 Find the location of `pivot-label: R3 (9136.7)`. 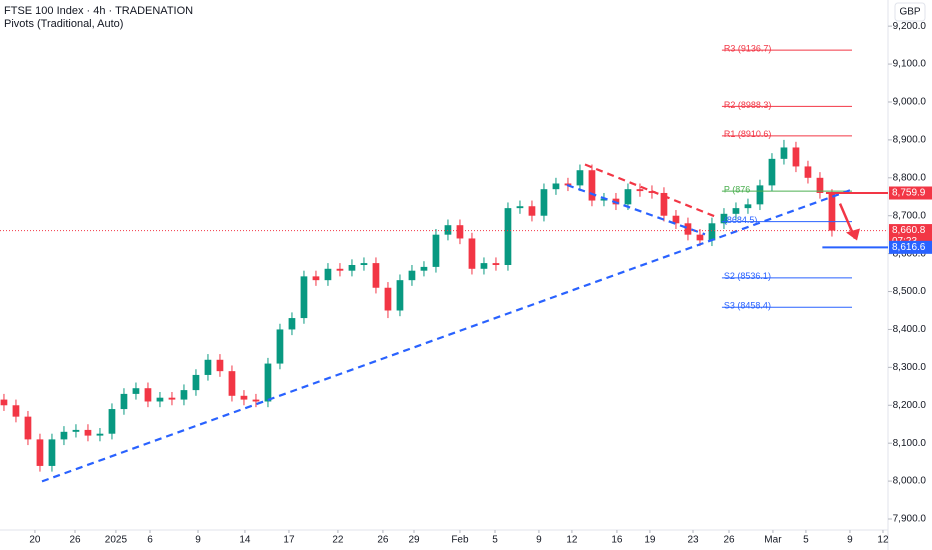

pivot-label: R3 (9136.7) is located at coordinates (748, 49).